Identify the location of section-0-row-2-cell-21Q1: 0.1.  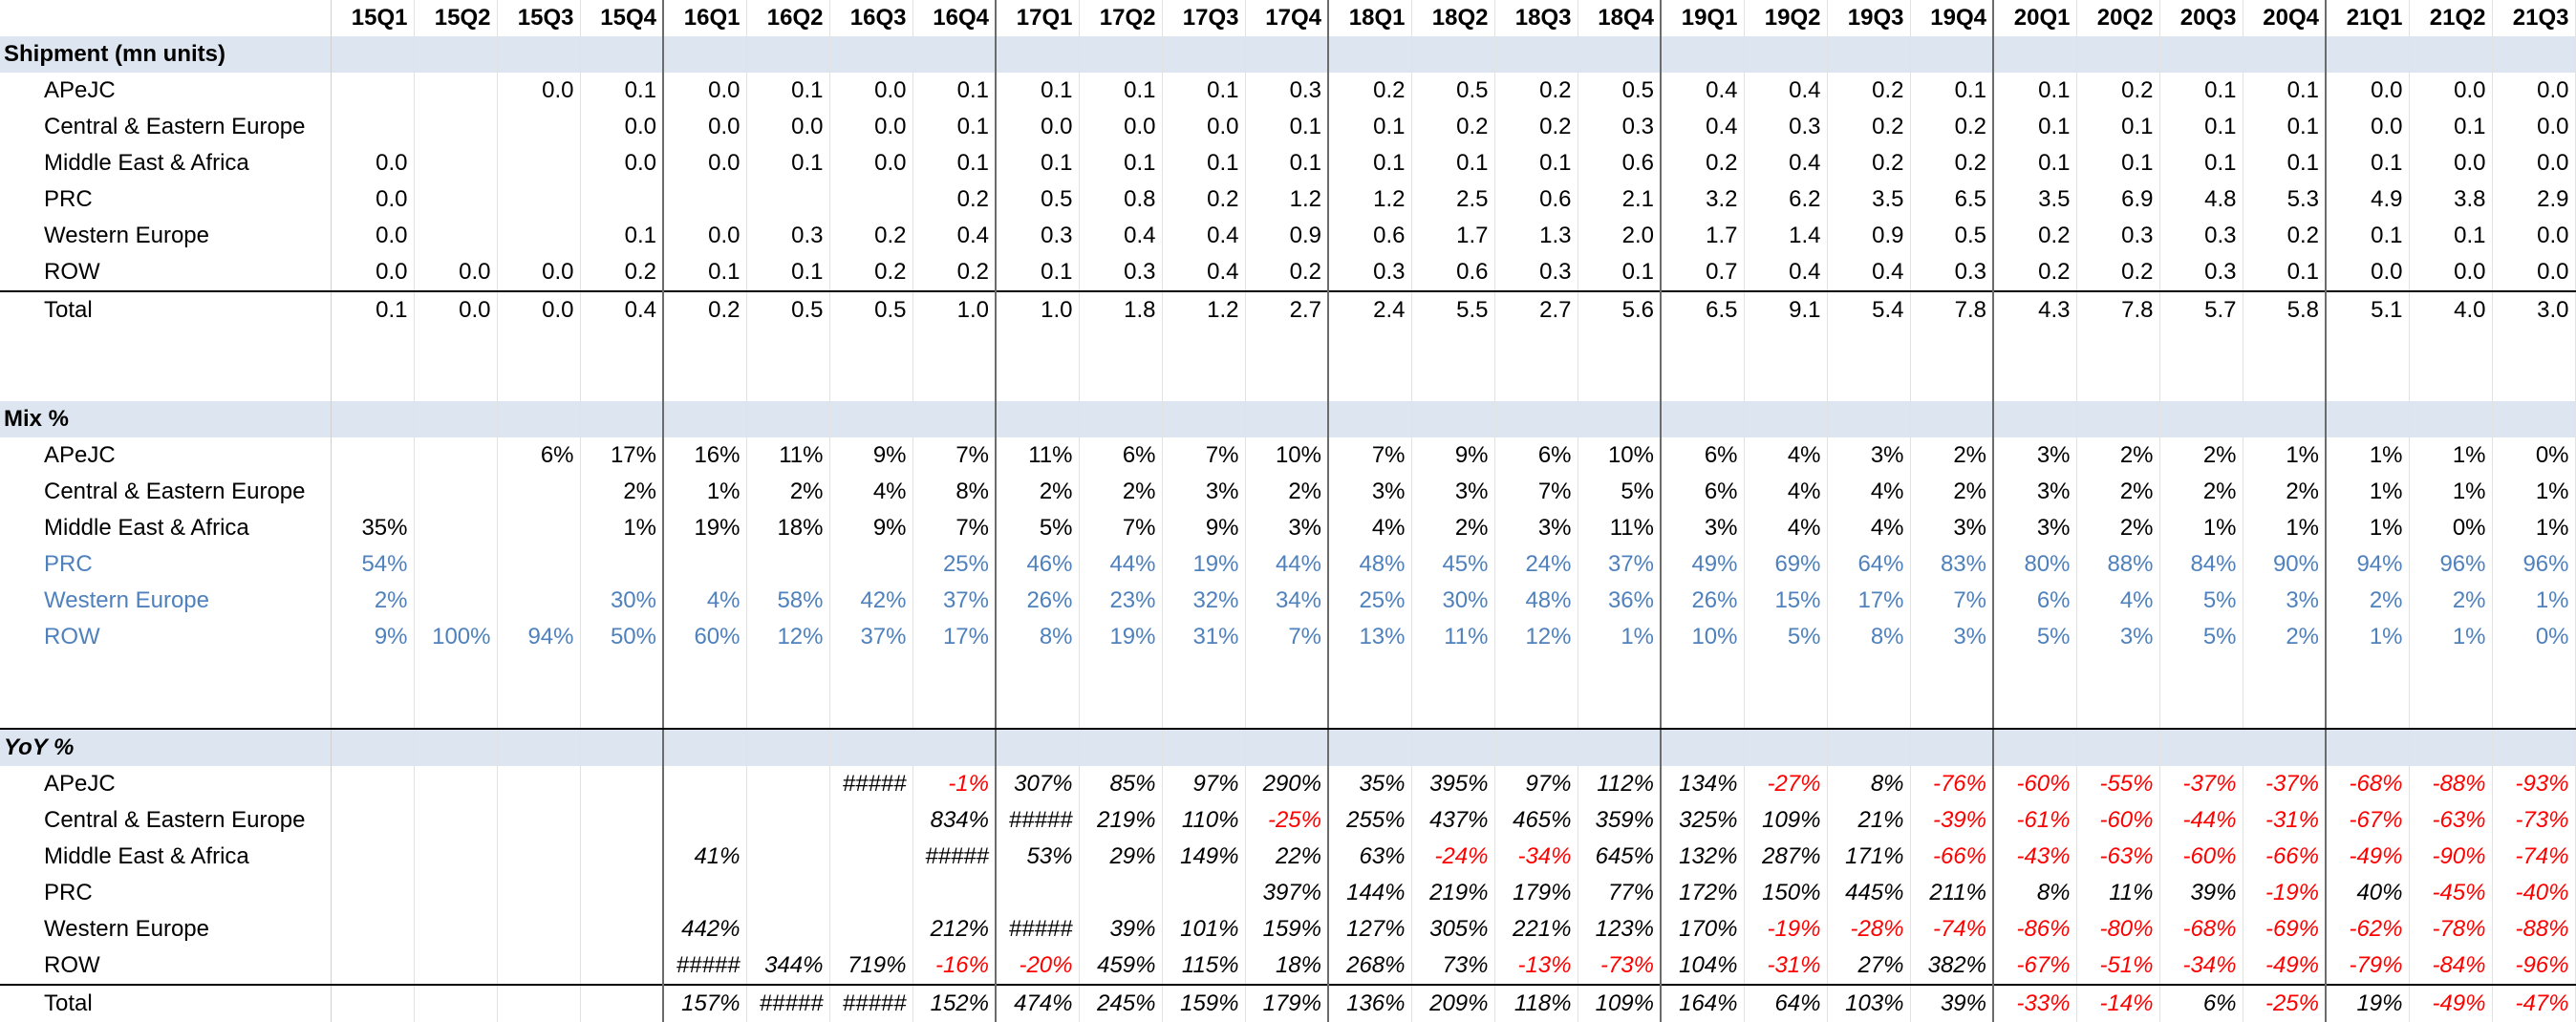
(2368, 163).